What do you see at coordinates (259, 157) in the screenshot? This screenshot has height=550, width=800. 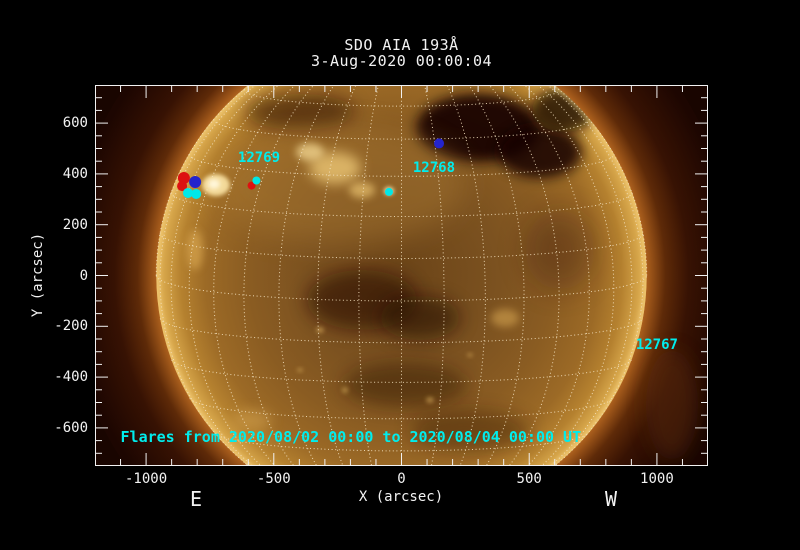 I see `active-region-label-12769: 12769` at bounding box center [259, 157].